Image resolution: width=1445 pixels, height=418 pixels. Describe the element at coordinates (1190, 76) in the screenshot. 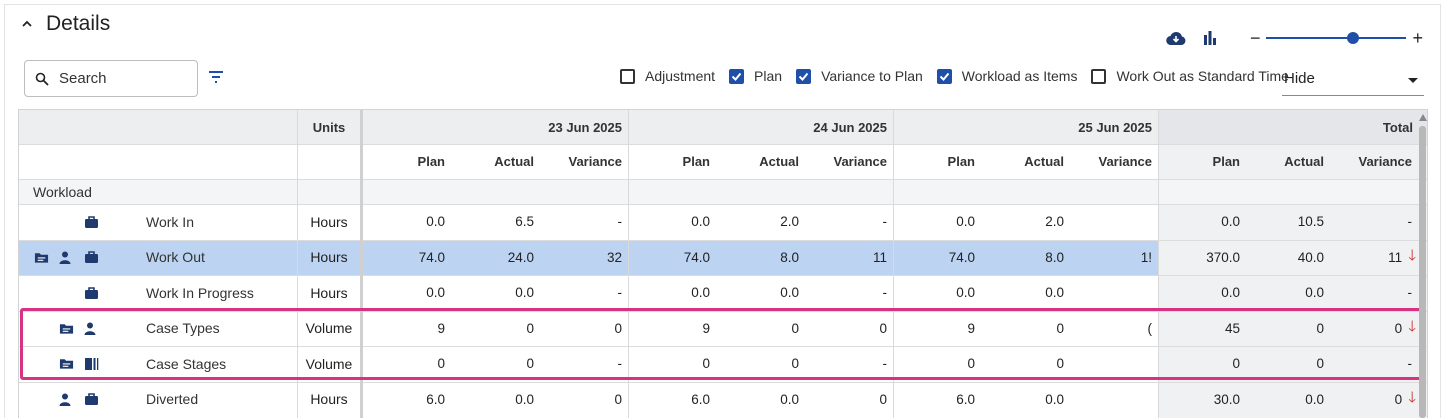

I see `option-work-out-as-standard-time: Work Out as Standard Time` at that location.